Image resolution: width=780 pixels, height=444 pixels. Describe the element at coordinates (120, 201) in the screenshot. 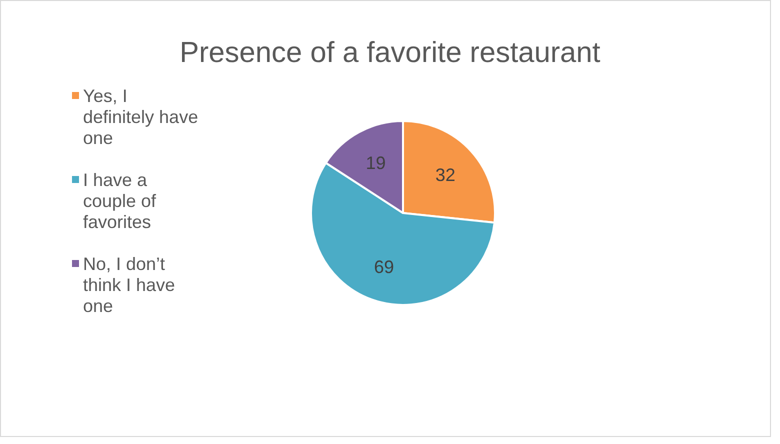

I see `legend-label: I have a couple of favorites` at that location.